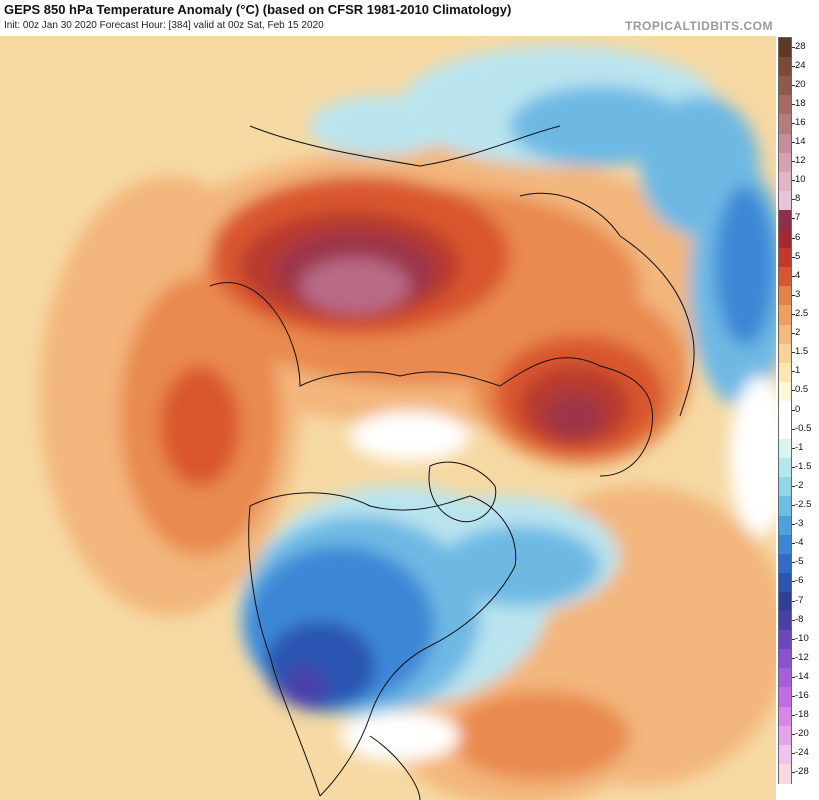 The height and width of the screenshot is (800, 819). I want to click on colorbar-label: 2, so click(796, 333).